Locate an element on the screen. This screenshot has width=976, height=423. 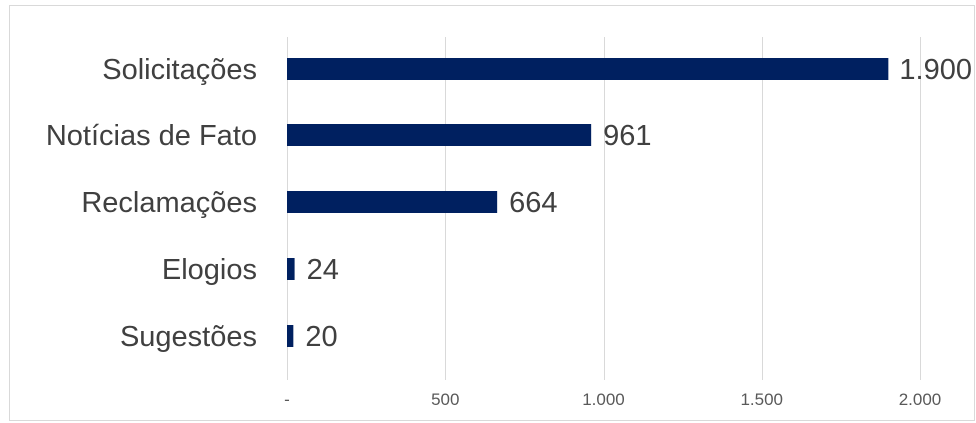
value-label-1: 961 is located at coordinates (627, 136).